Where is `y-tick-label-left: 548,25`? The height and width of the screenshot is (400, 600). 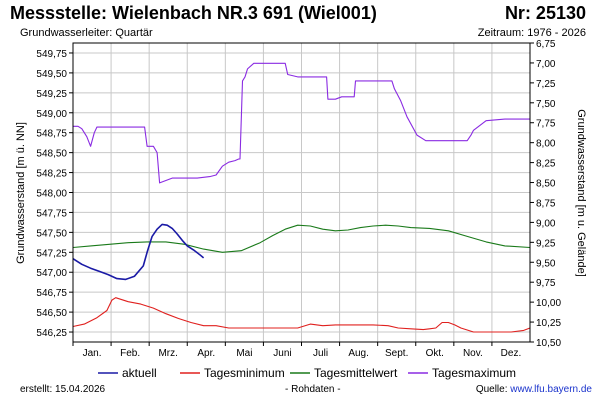
y-tick-label-left: 548,25 is located at coordinates (51, 174).